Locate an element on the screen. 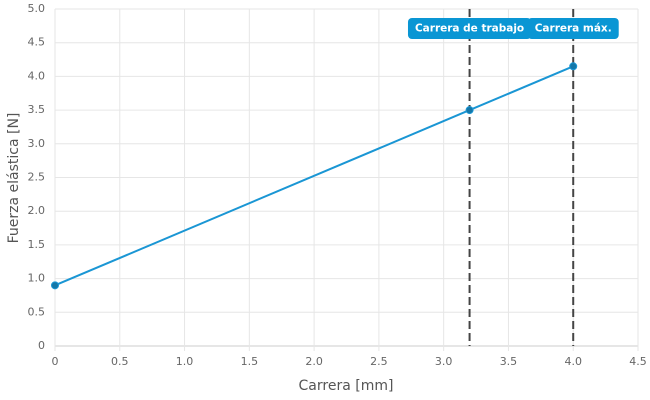 This screenshot has width=650, height=400. y-tick-label: 2.5 is located at coordinates (37, 177).